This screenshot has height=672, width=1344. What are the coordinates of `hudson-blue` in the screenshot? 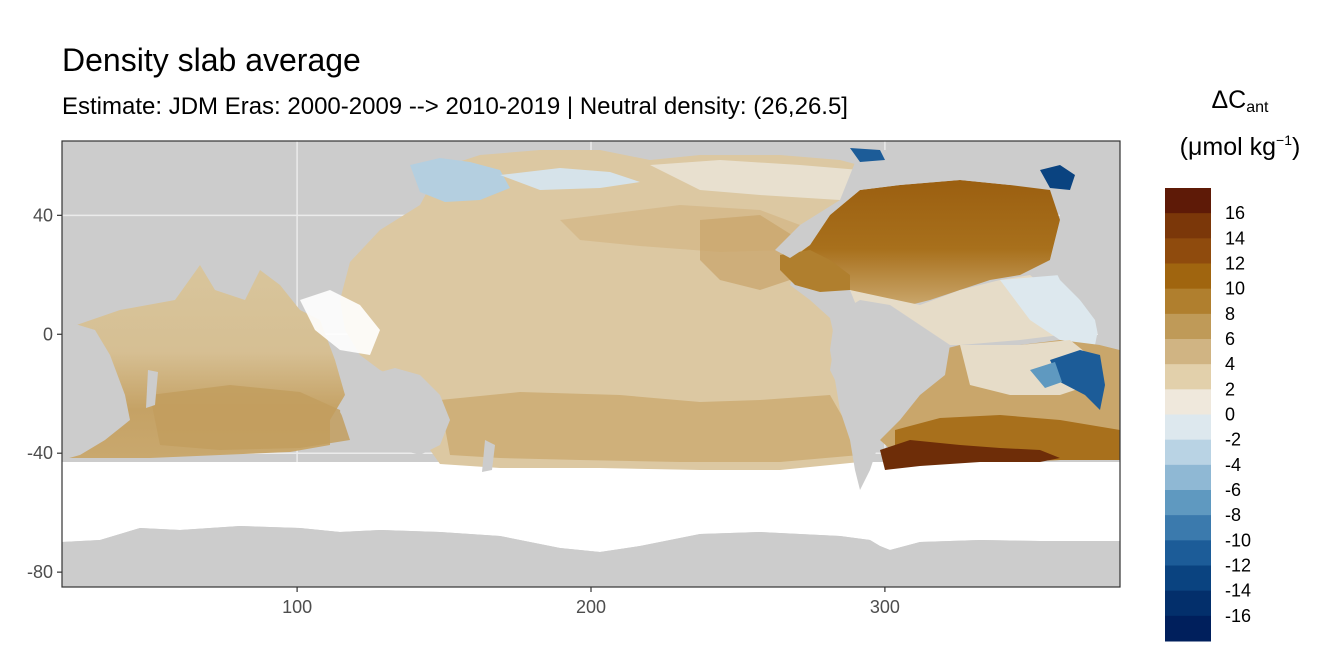 It's located at (867, 155).